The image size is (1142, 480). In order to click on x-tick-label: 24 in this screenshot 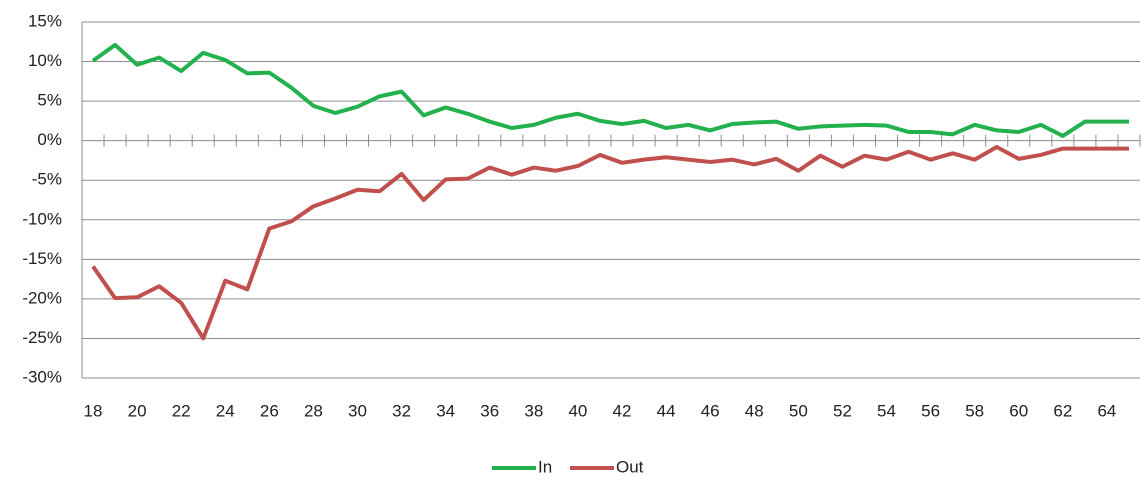, I will do `click(225, 410)`.